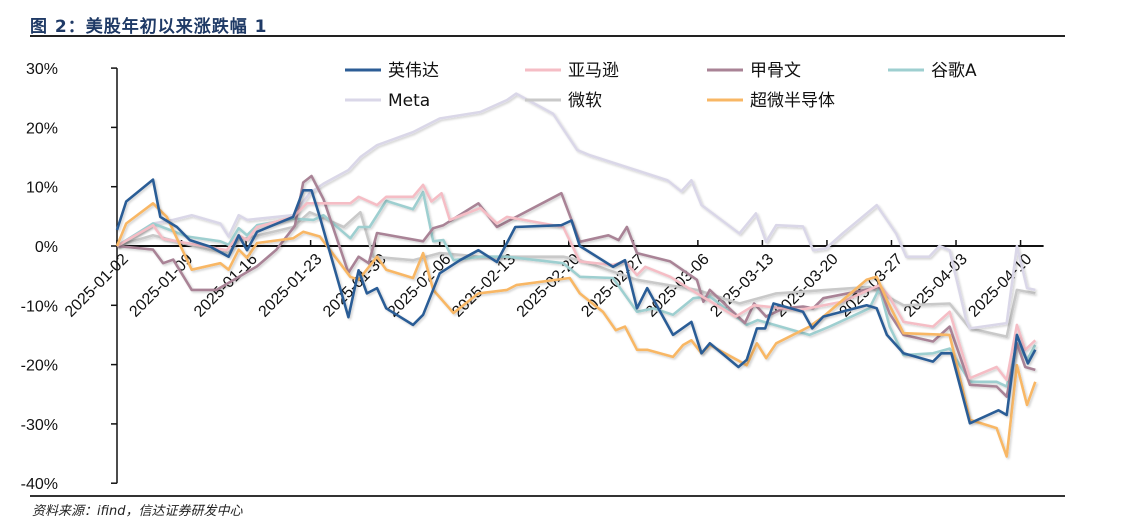 Image resolution: width=1137 pixels, height=522 pixels. I want to click on source-rule, so click(547, 496).